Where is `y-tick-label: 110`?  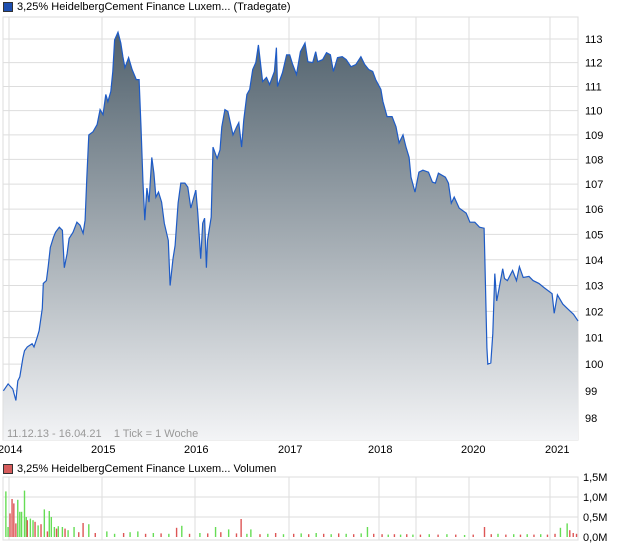
y-tick-label: 110 is located at coordinates (594, 112).